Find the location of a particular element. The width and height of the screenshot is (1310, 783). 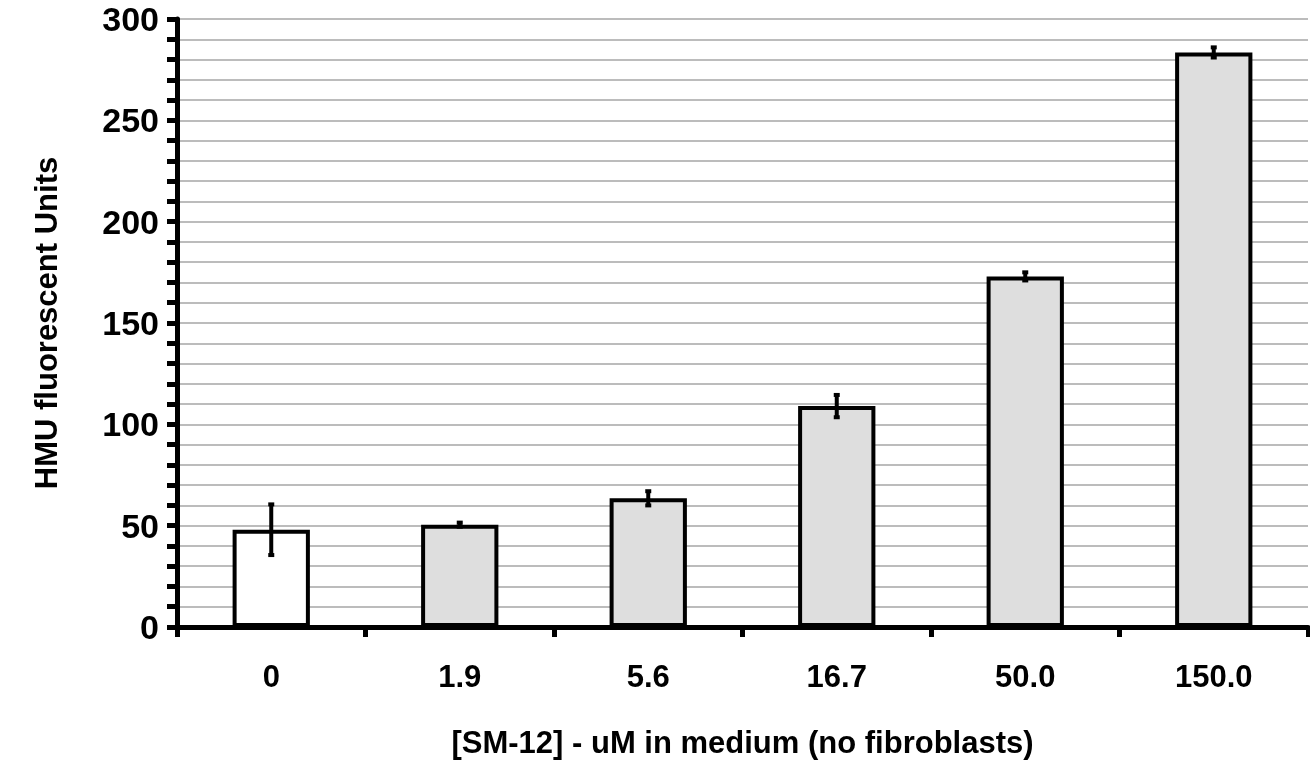

x-tick-label: 150.0 is located at coordinates (1213, 676).